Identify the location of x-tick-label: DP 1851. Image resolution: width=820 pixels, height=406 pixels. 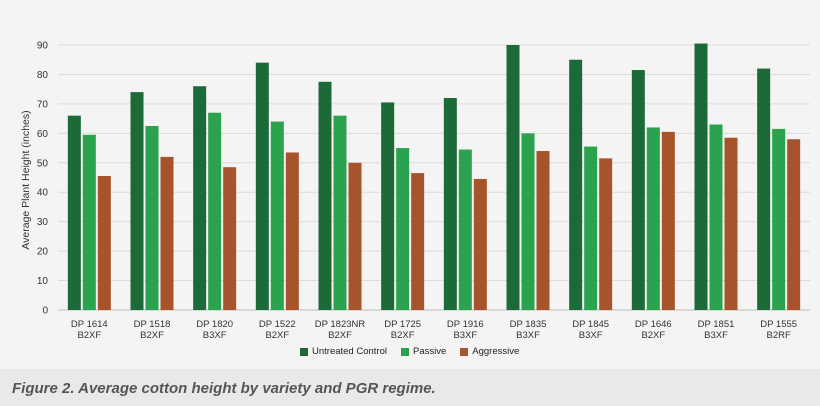
(716, 324).